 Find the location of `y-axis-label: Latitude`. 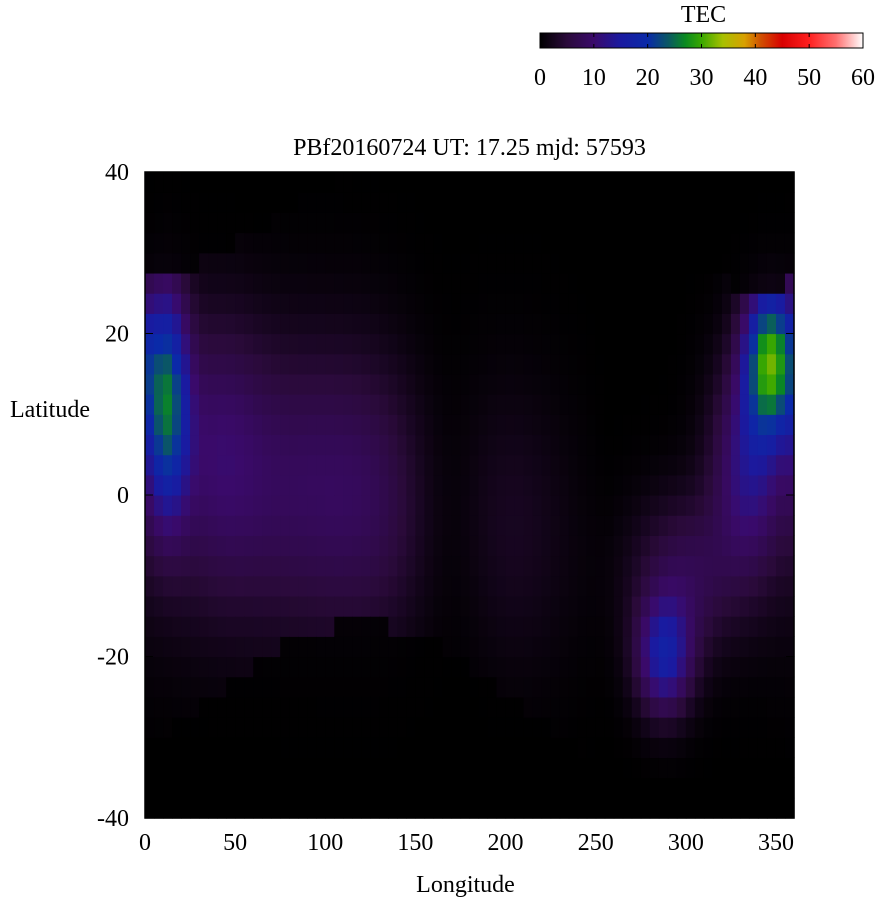

y-axis-label: Latitude is located at coordinates (50, 410).